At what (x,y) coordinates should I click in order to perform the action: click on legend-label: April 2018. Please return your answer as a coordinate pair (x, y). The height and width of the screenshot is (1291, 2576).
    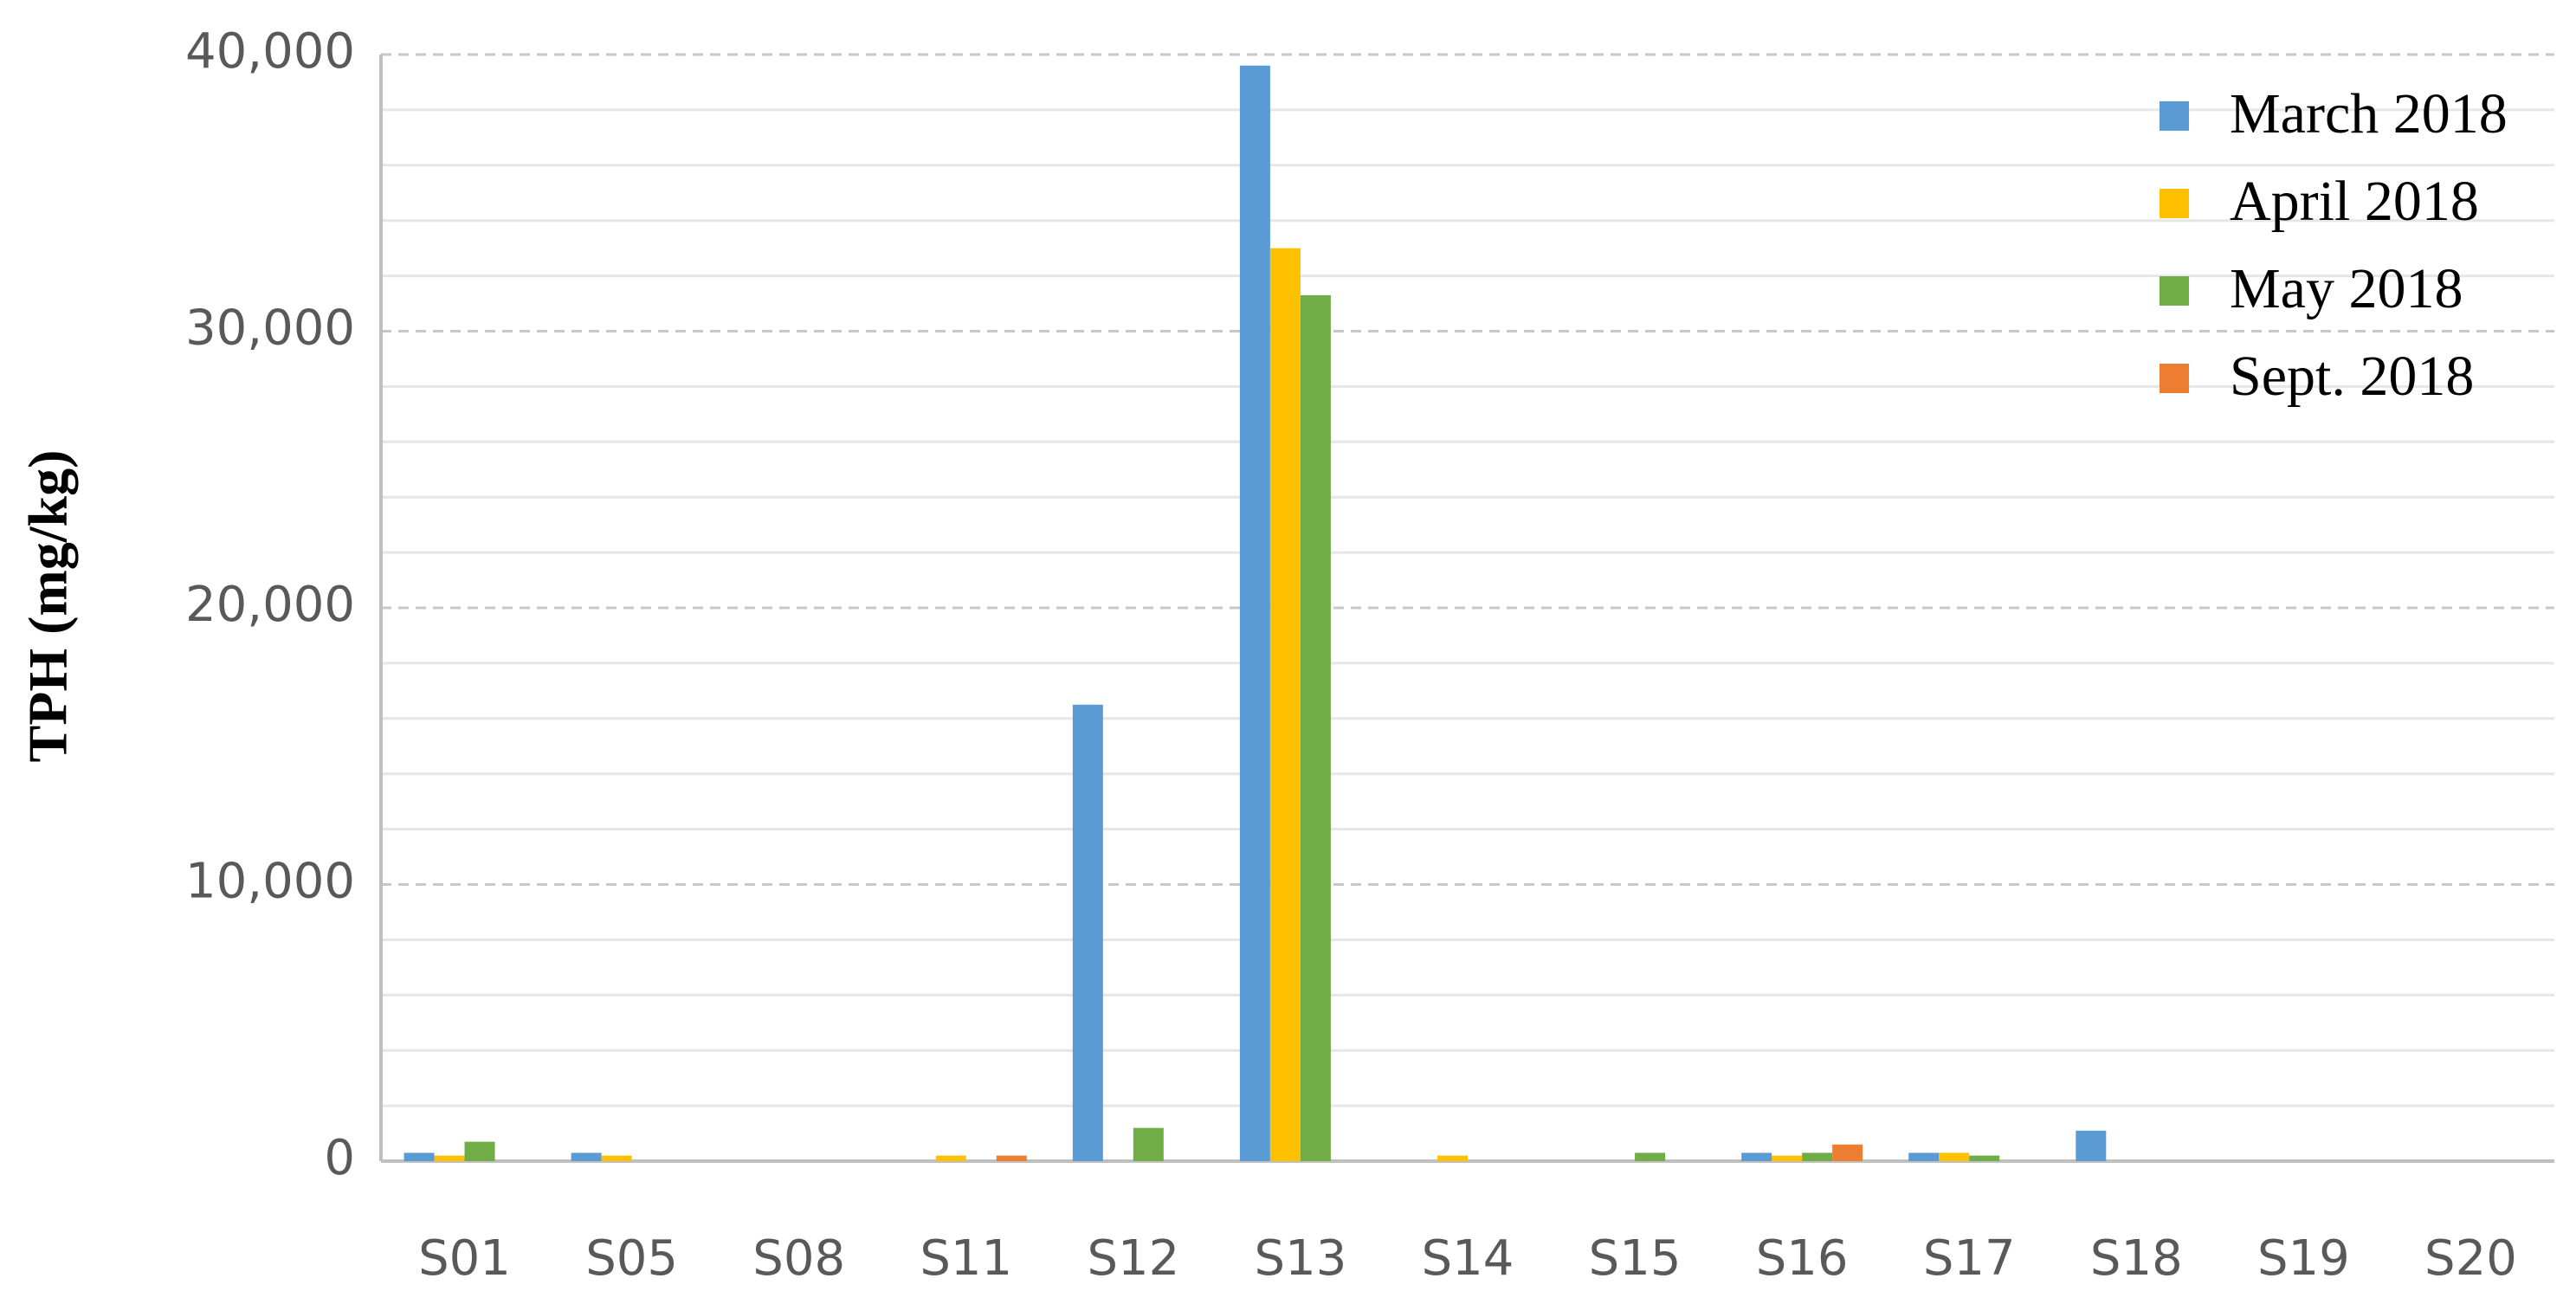
    Looking at the image, I should click on (2354, 202).